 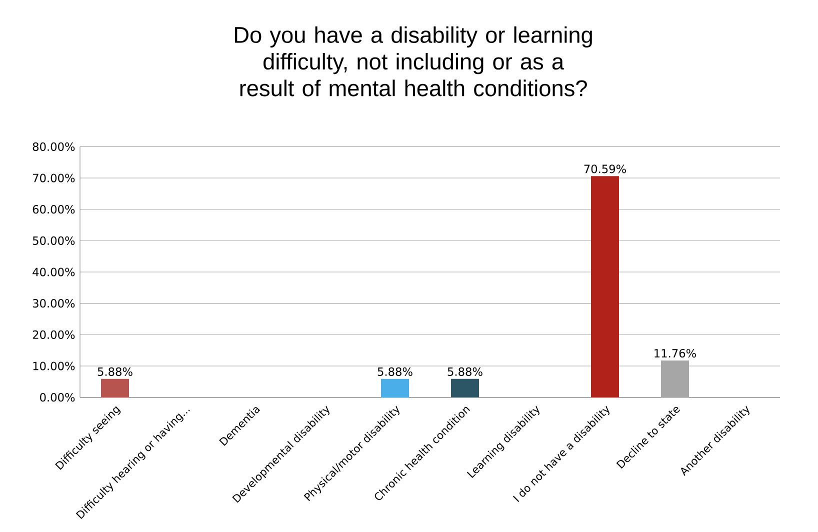 I want to click on y-tick-label: 80.00%, so click(x=53, y=146).